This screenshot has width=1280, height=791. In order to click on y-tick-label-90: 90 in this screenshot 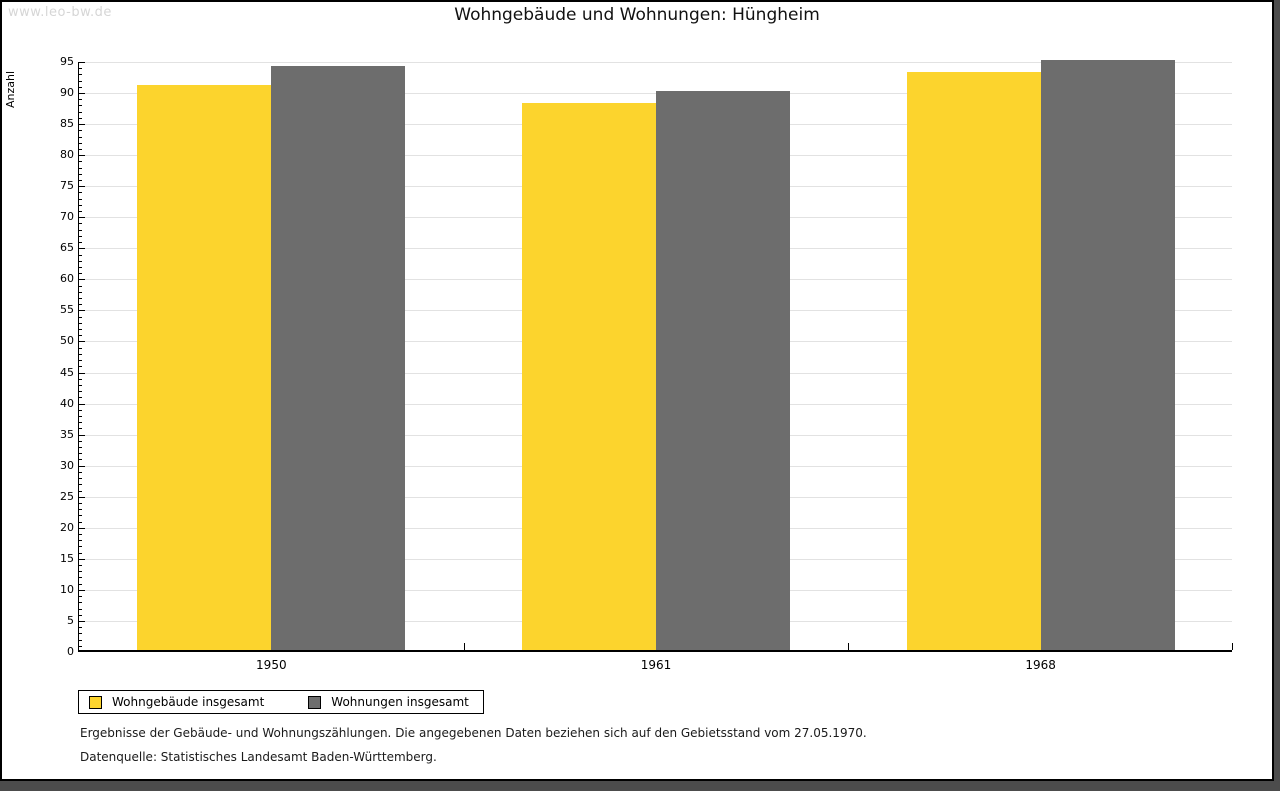, I will do `click(67, 93)`.